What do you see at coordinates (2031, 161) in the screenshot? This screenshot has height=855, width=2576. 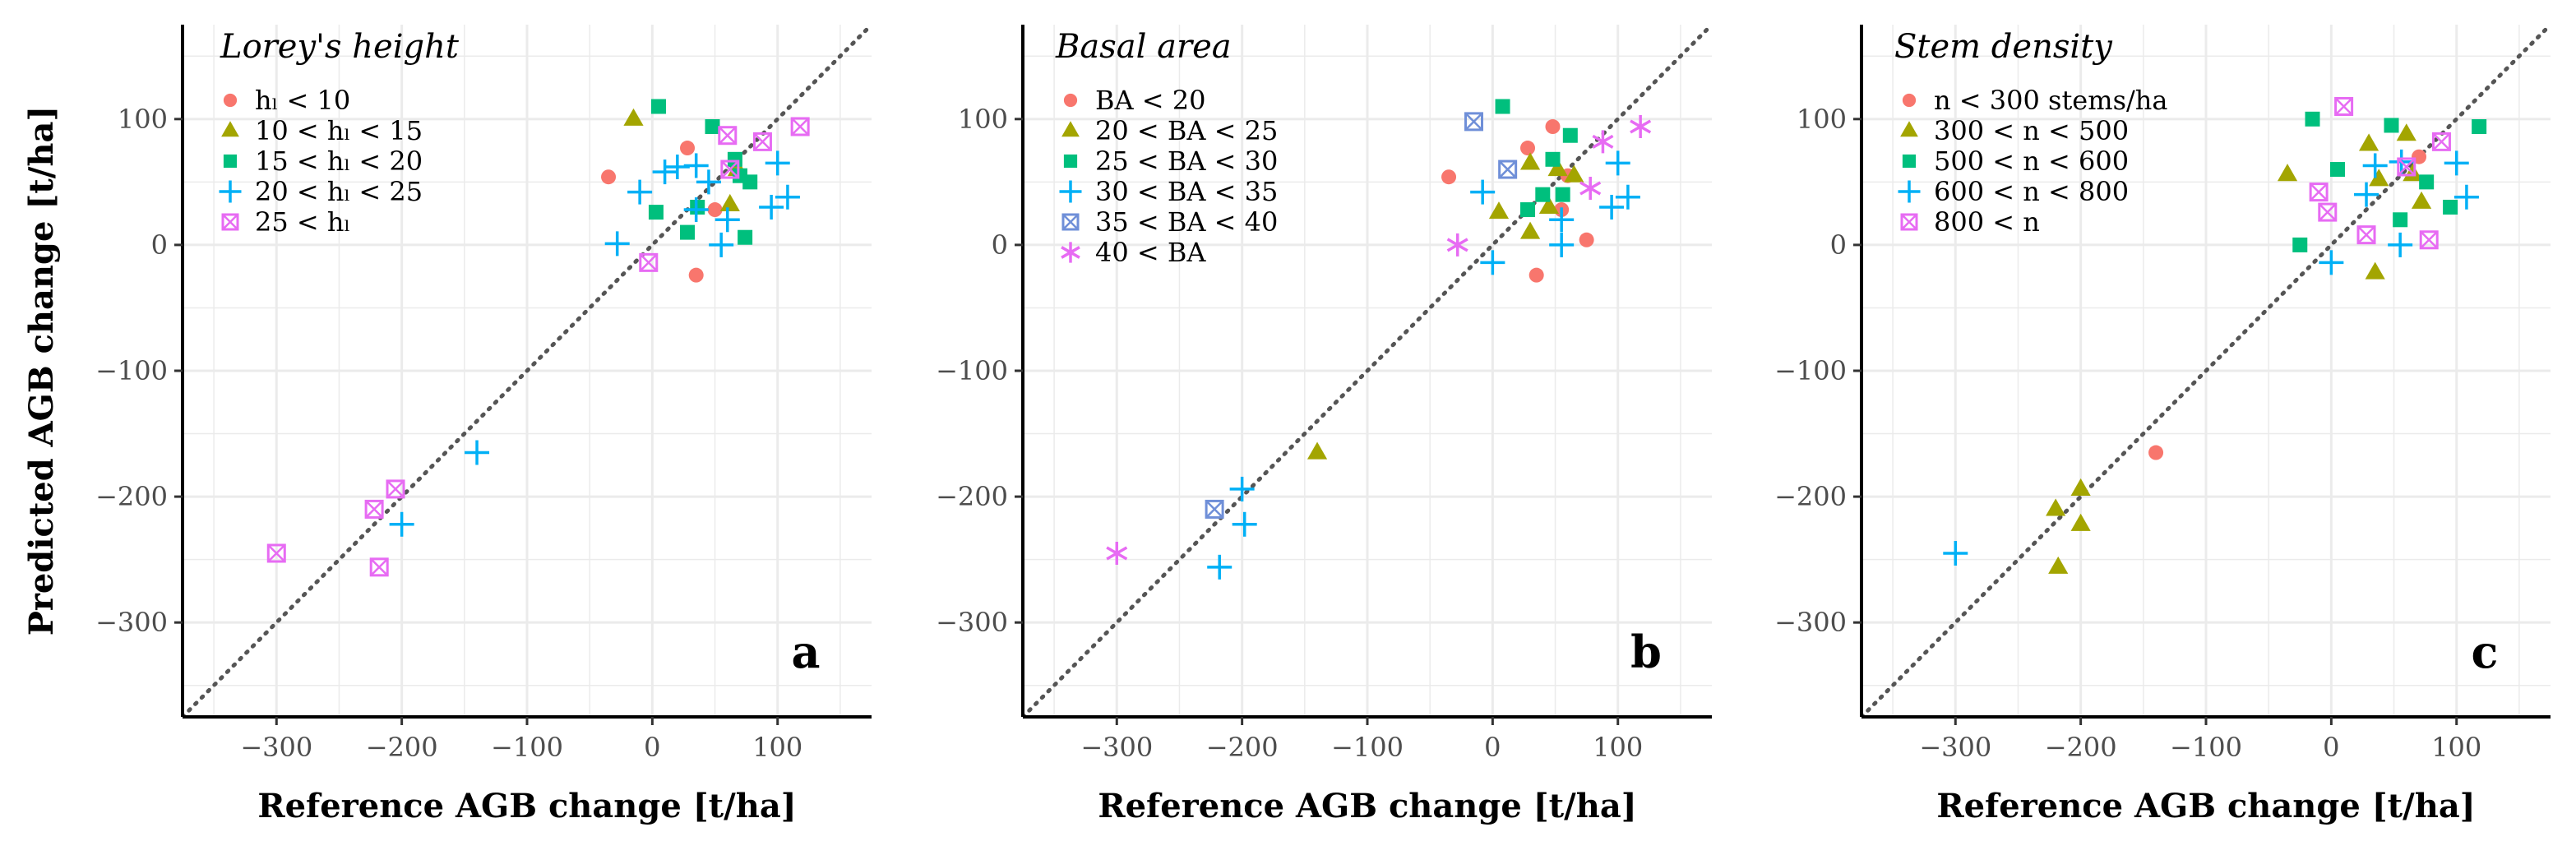 I see `legend-label: 500 < n < 600` at bounding box center [2031, 161].